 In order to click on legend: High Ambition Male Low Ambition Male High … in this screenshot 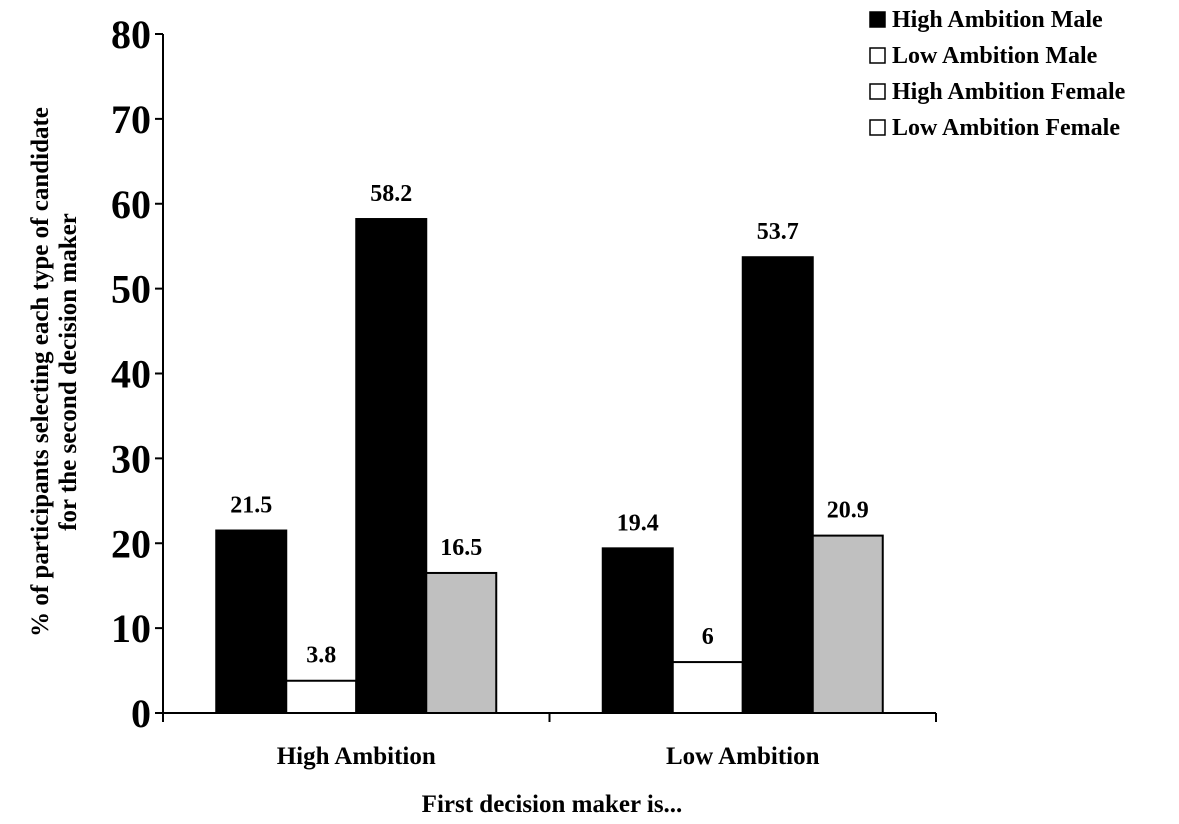, I will do `click(997, 74)`.